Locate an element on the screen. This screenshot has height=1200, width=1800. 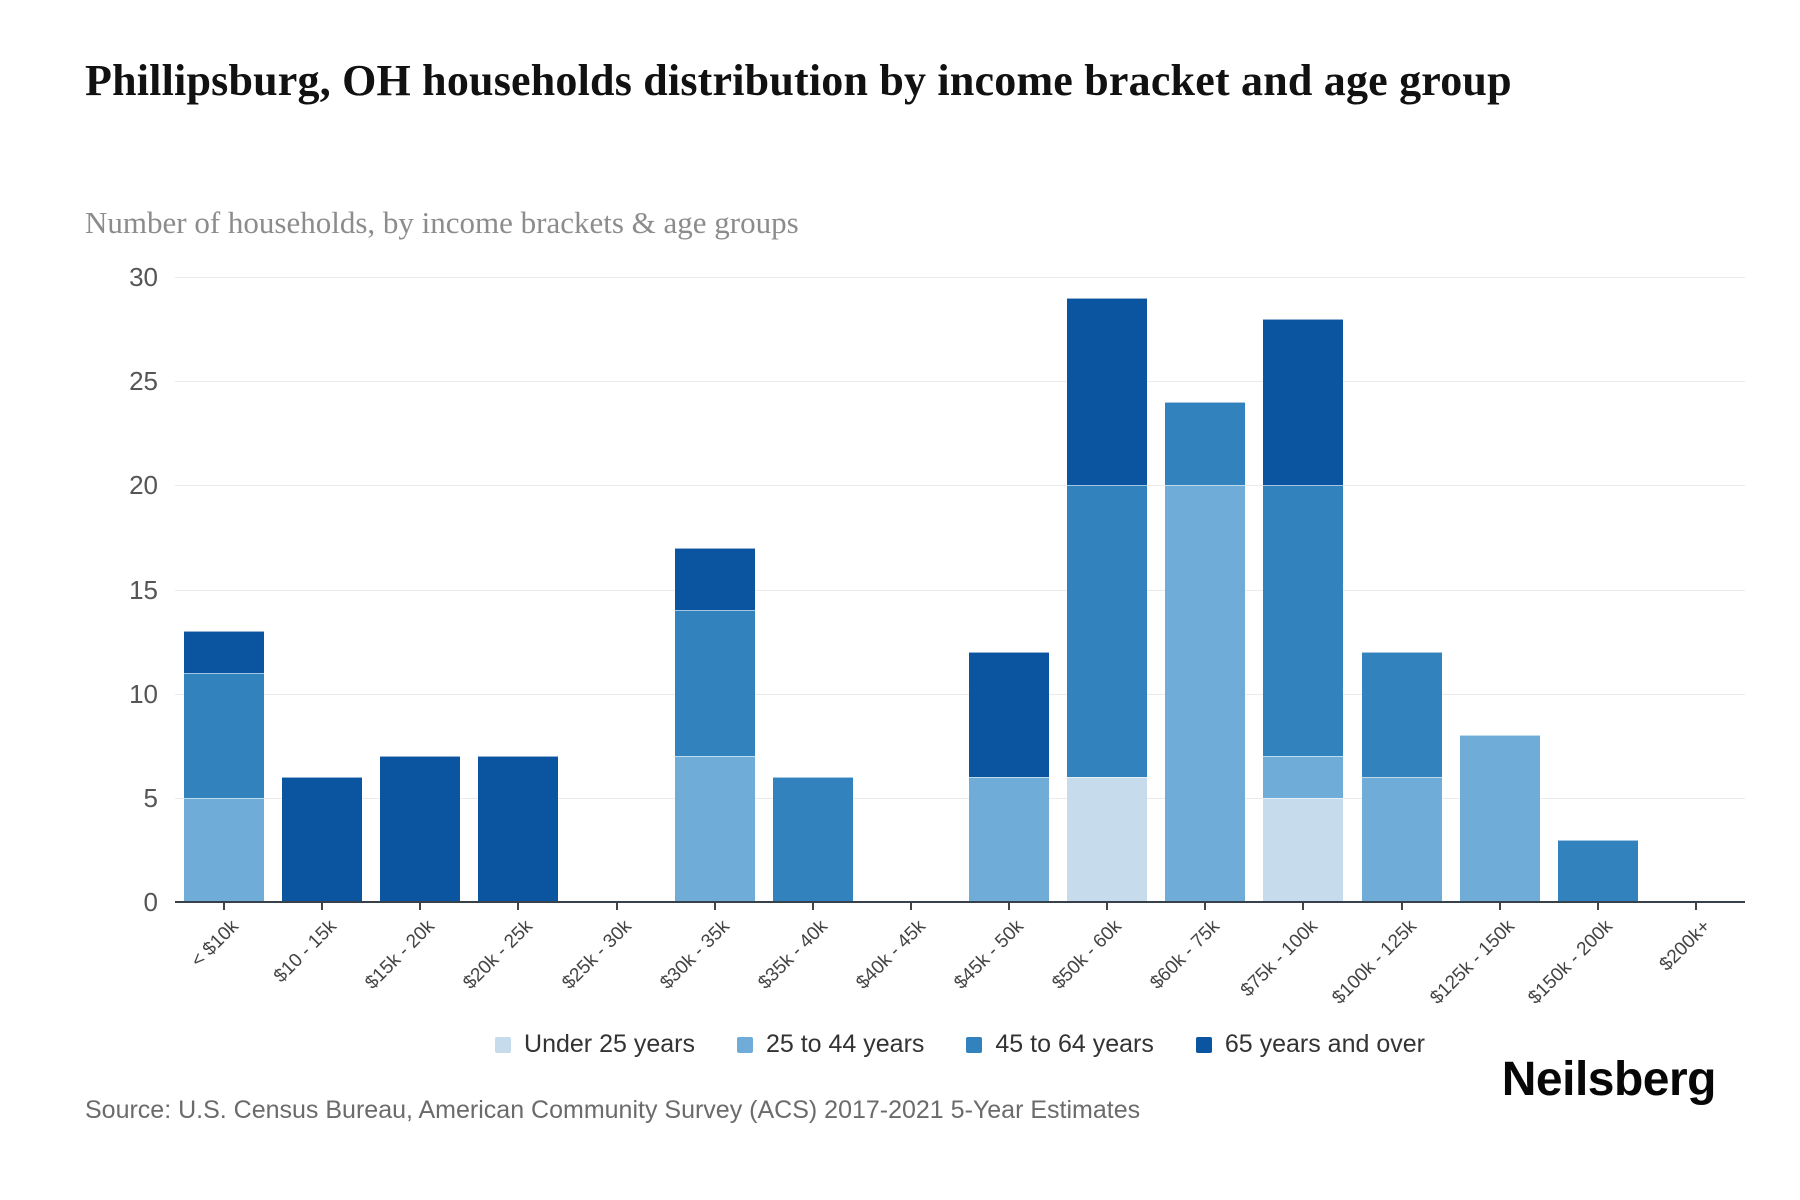
x-axis-label: $40k - 45k is located at coordinates (891, 955).